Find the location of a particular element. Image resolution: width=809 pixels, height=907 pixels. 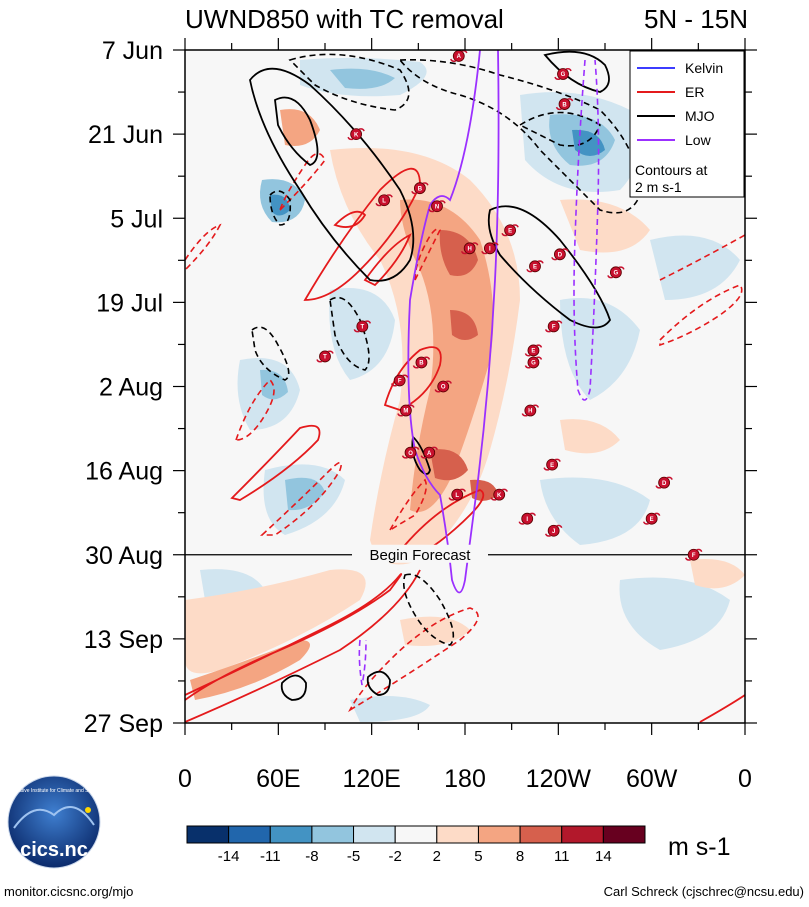

x-tick-label: 120W is located at coordinates (559, 779).